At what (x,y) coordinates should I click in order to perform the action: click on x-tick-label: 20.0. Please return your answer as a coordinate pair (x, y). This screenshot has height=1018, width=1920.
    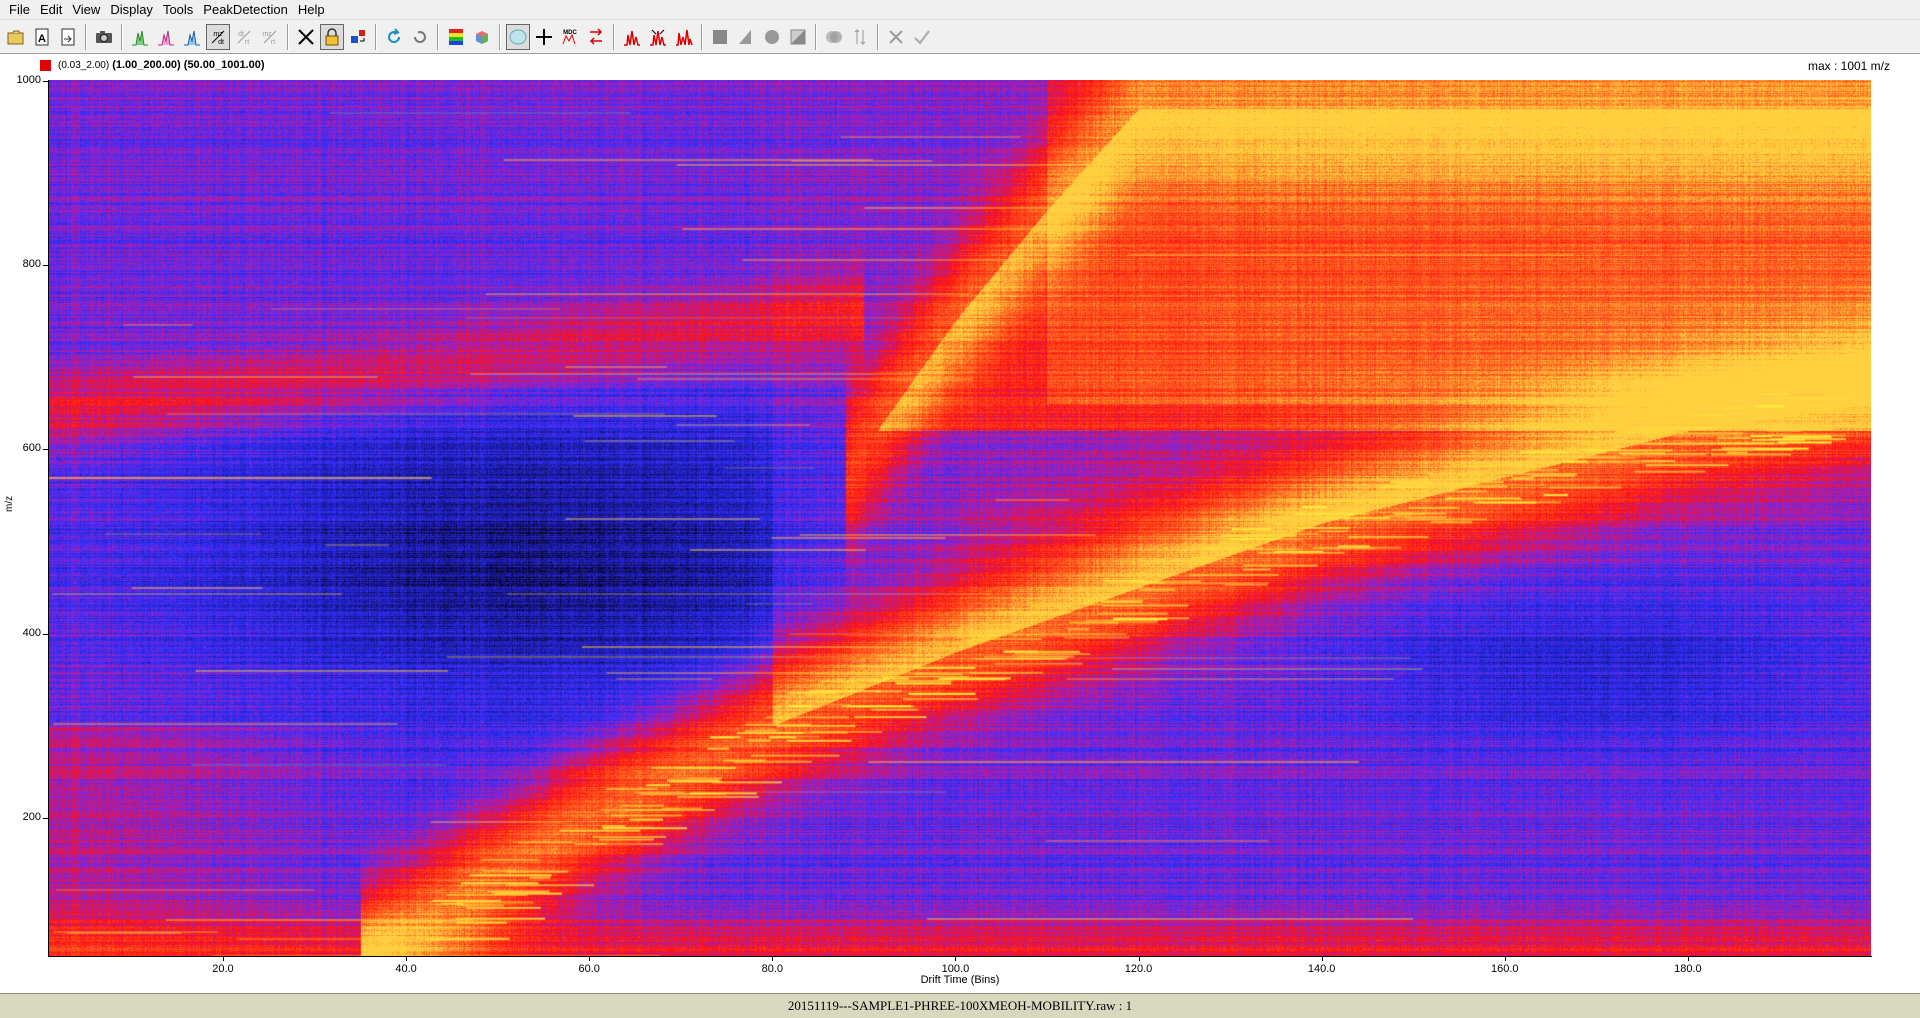
    Looking at the image, I should click on (223, 969).